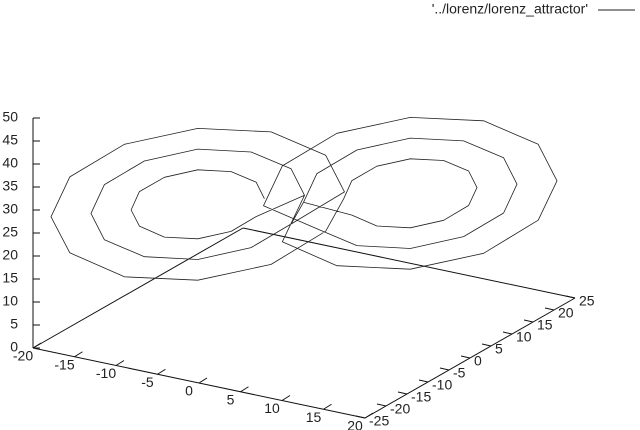 The image size is (640, 430). I want to click on x-tick-label: 0, so click(189, 391).